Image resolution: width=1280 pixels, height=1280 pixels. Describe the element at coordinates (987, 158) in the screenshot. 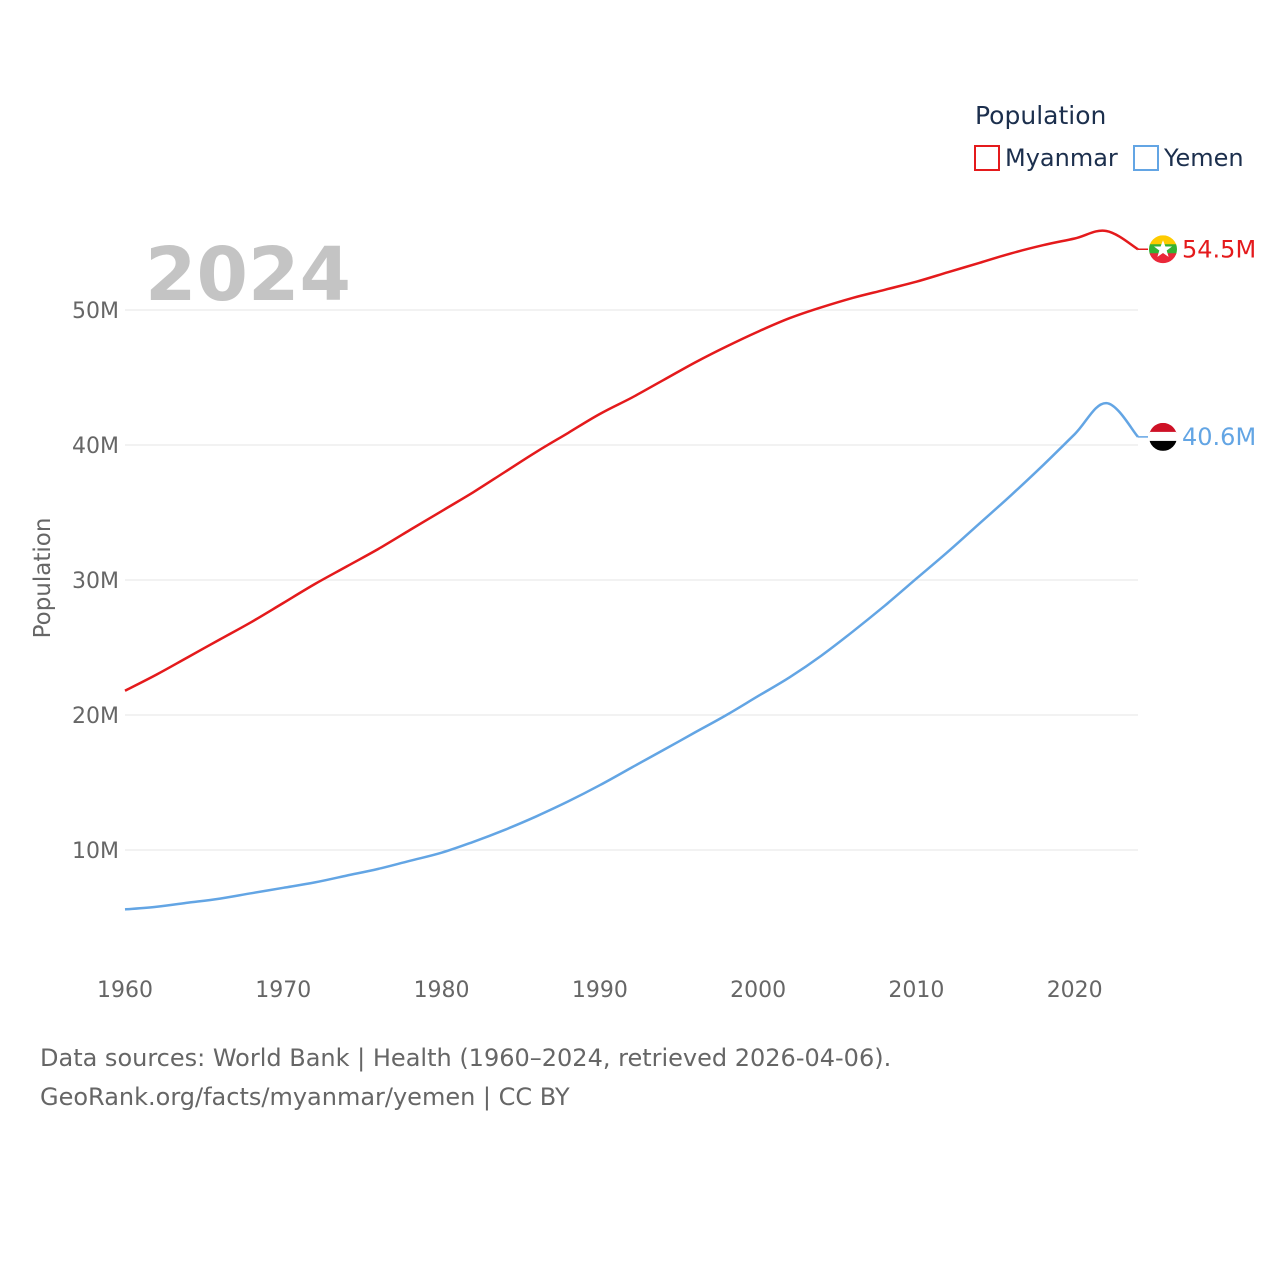

I see `legend-swatch-myanmar` at that location.